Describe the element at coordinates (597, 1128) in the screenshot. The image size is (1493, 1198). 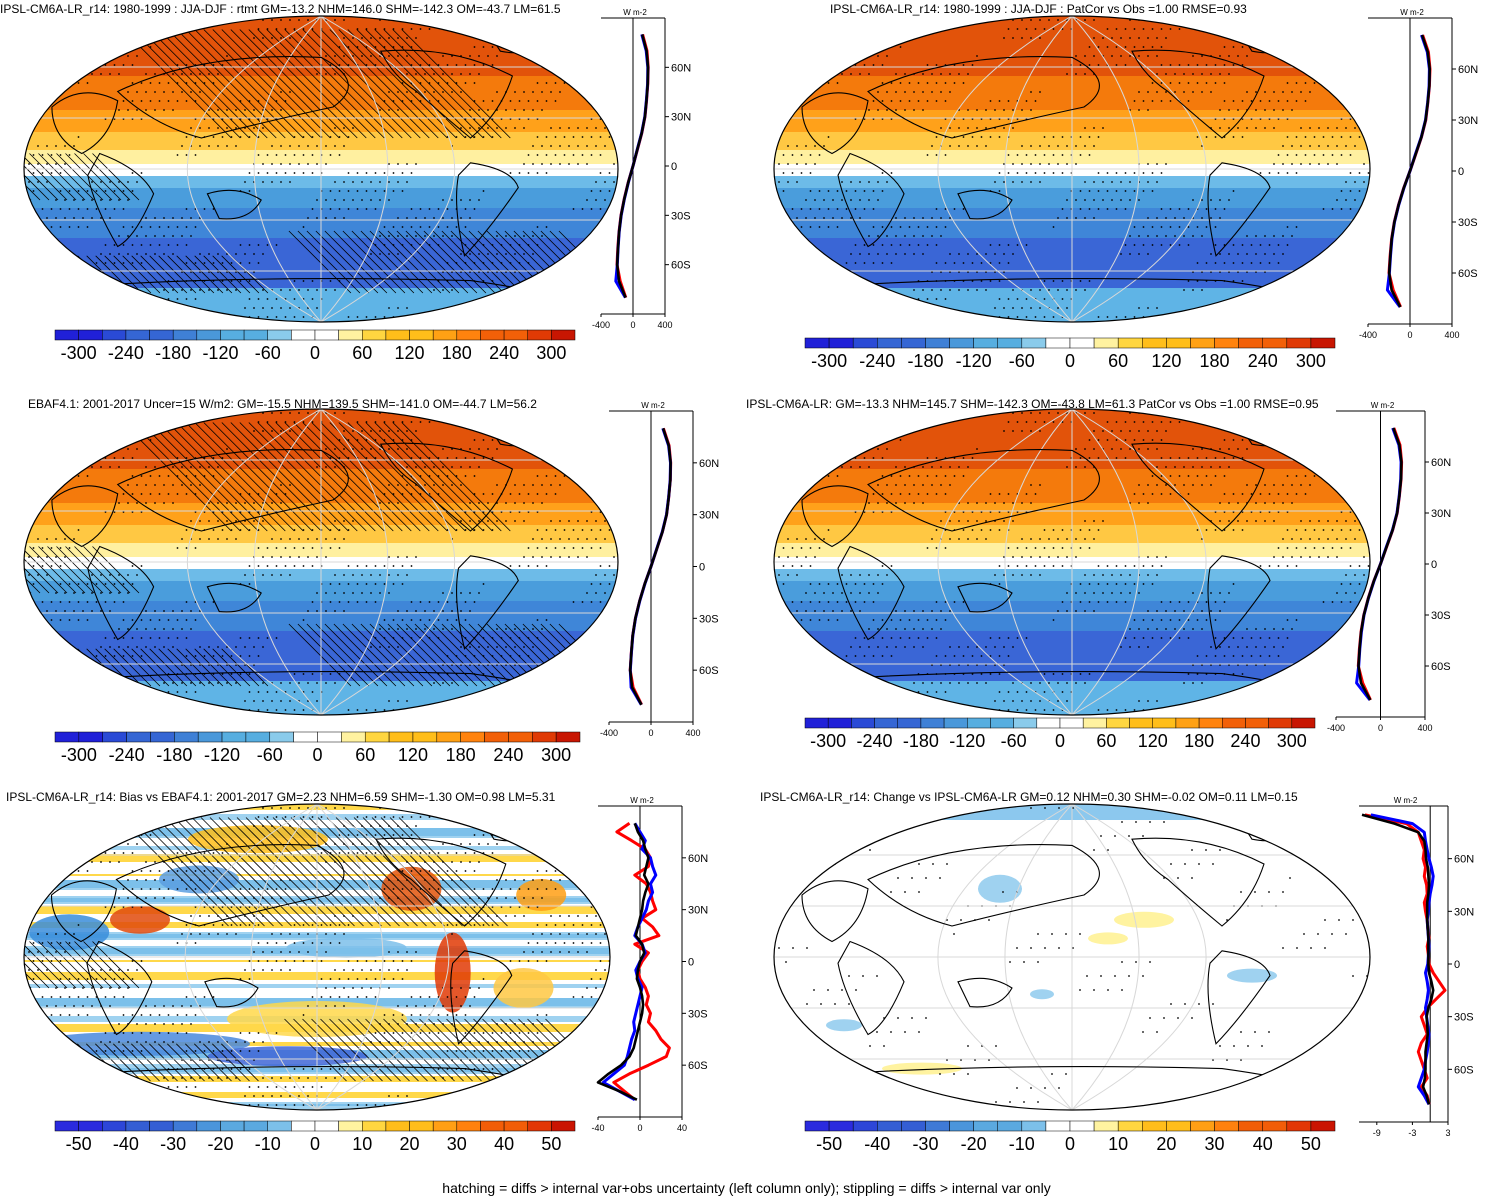
I see `x-tick-label: -40` at that location.